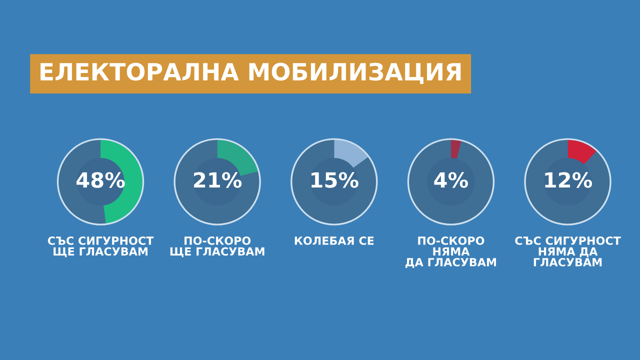  Describe the element at coordinates (100, 180) in the screenshot. I see `data-label: 48%` at that location.